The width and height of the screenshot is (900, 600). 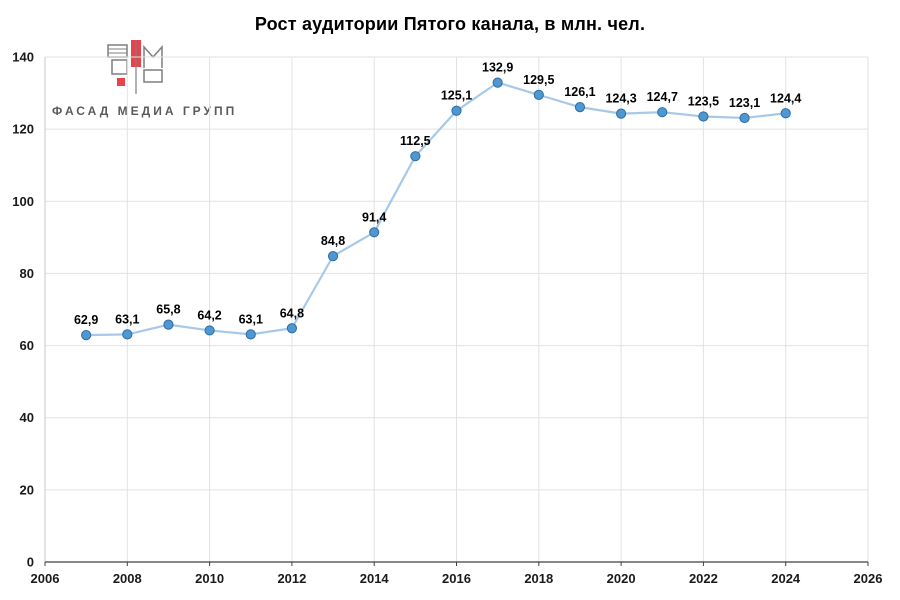 I want to click on x-tick-label: 2012, so click(x=291, y=578).